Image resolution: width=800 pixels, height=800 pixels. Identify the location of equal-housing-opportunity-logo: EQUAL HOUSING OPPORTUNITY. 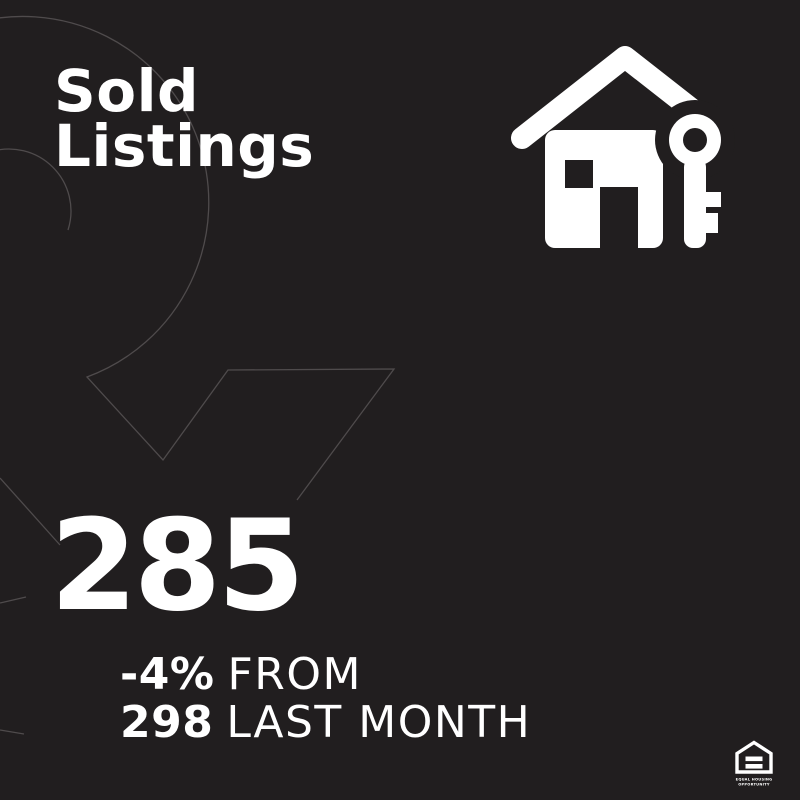
(754, 763).